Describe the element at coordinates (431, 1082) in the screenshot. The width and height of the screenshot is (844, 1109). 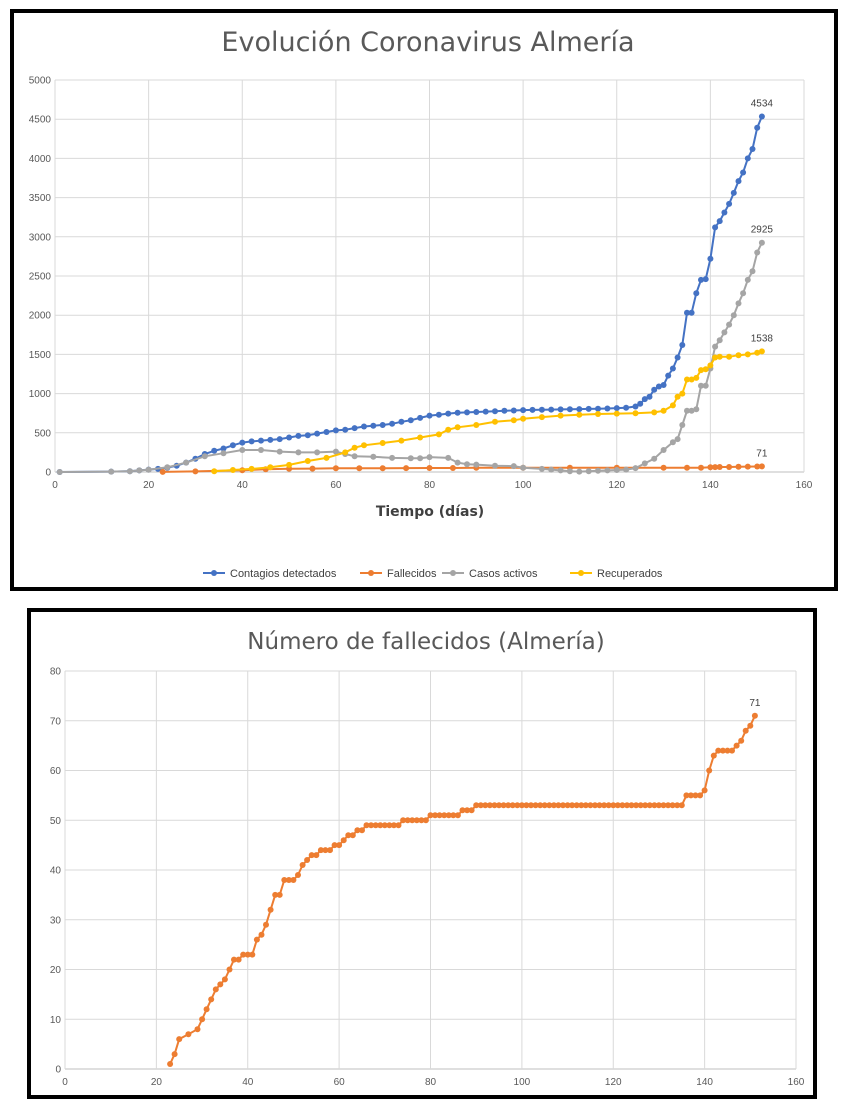
I see `x-tick-label: 80` at that location.